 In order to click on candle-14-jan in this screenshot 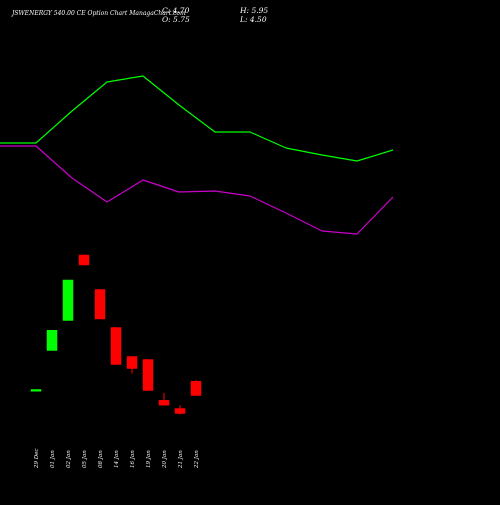, I will do `click(116, 346)`.